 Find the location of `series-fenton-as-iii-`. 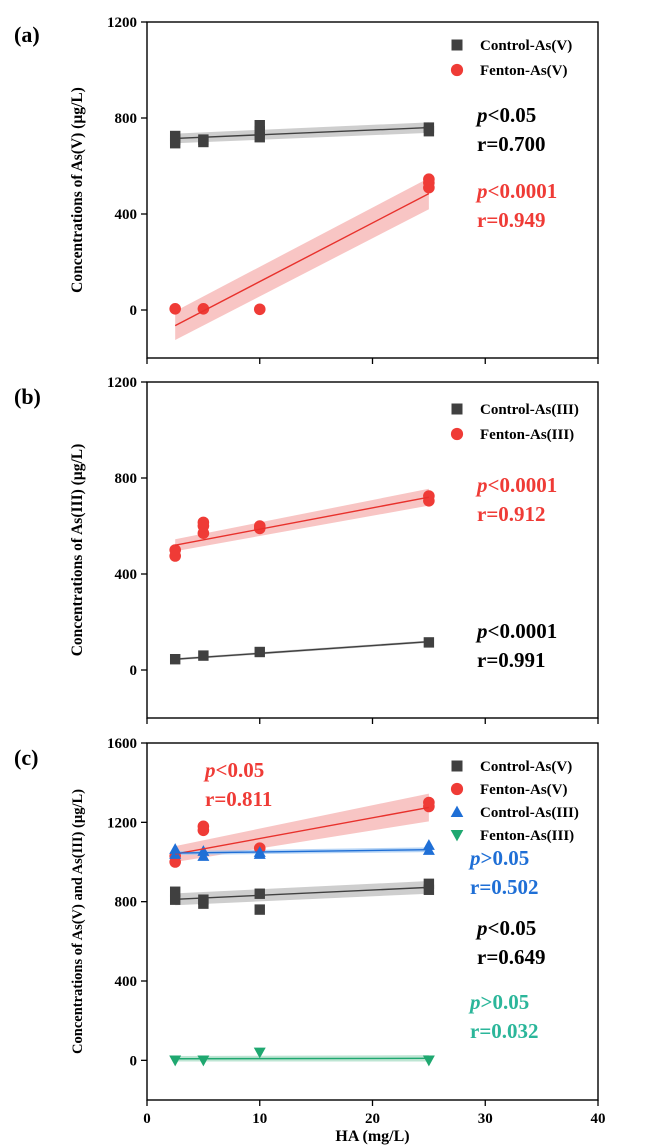

series-fenton-as-iii- is located at coordinates (302, 526).